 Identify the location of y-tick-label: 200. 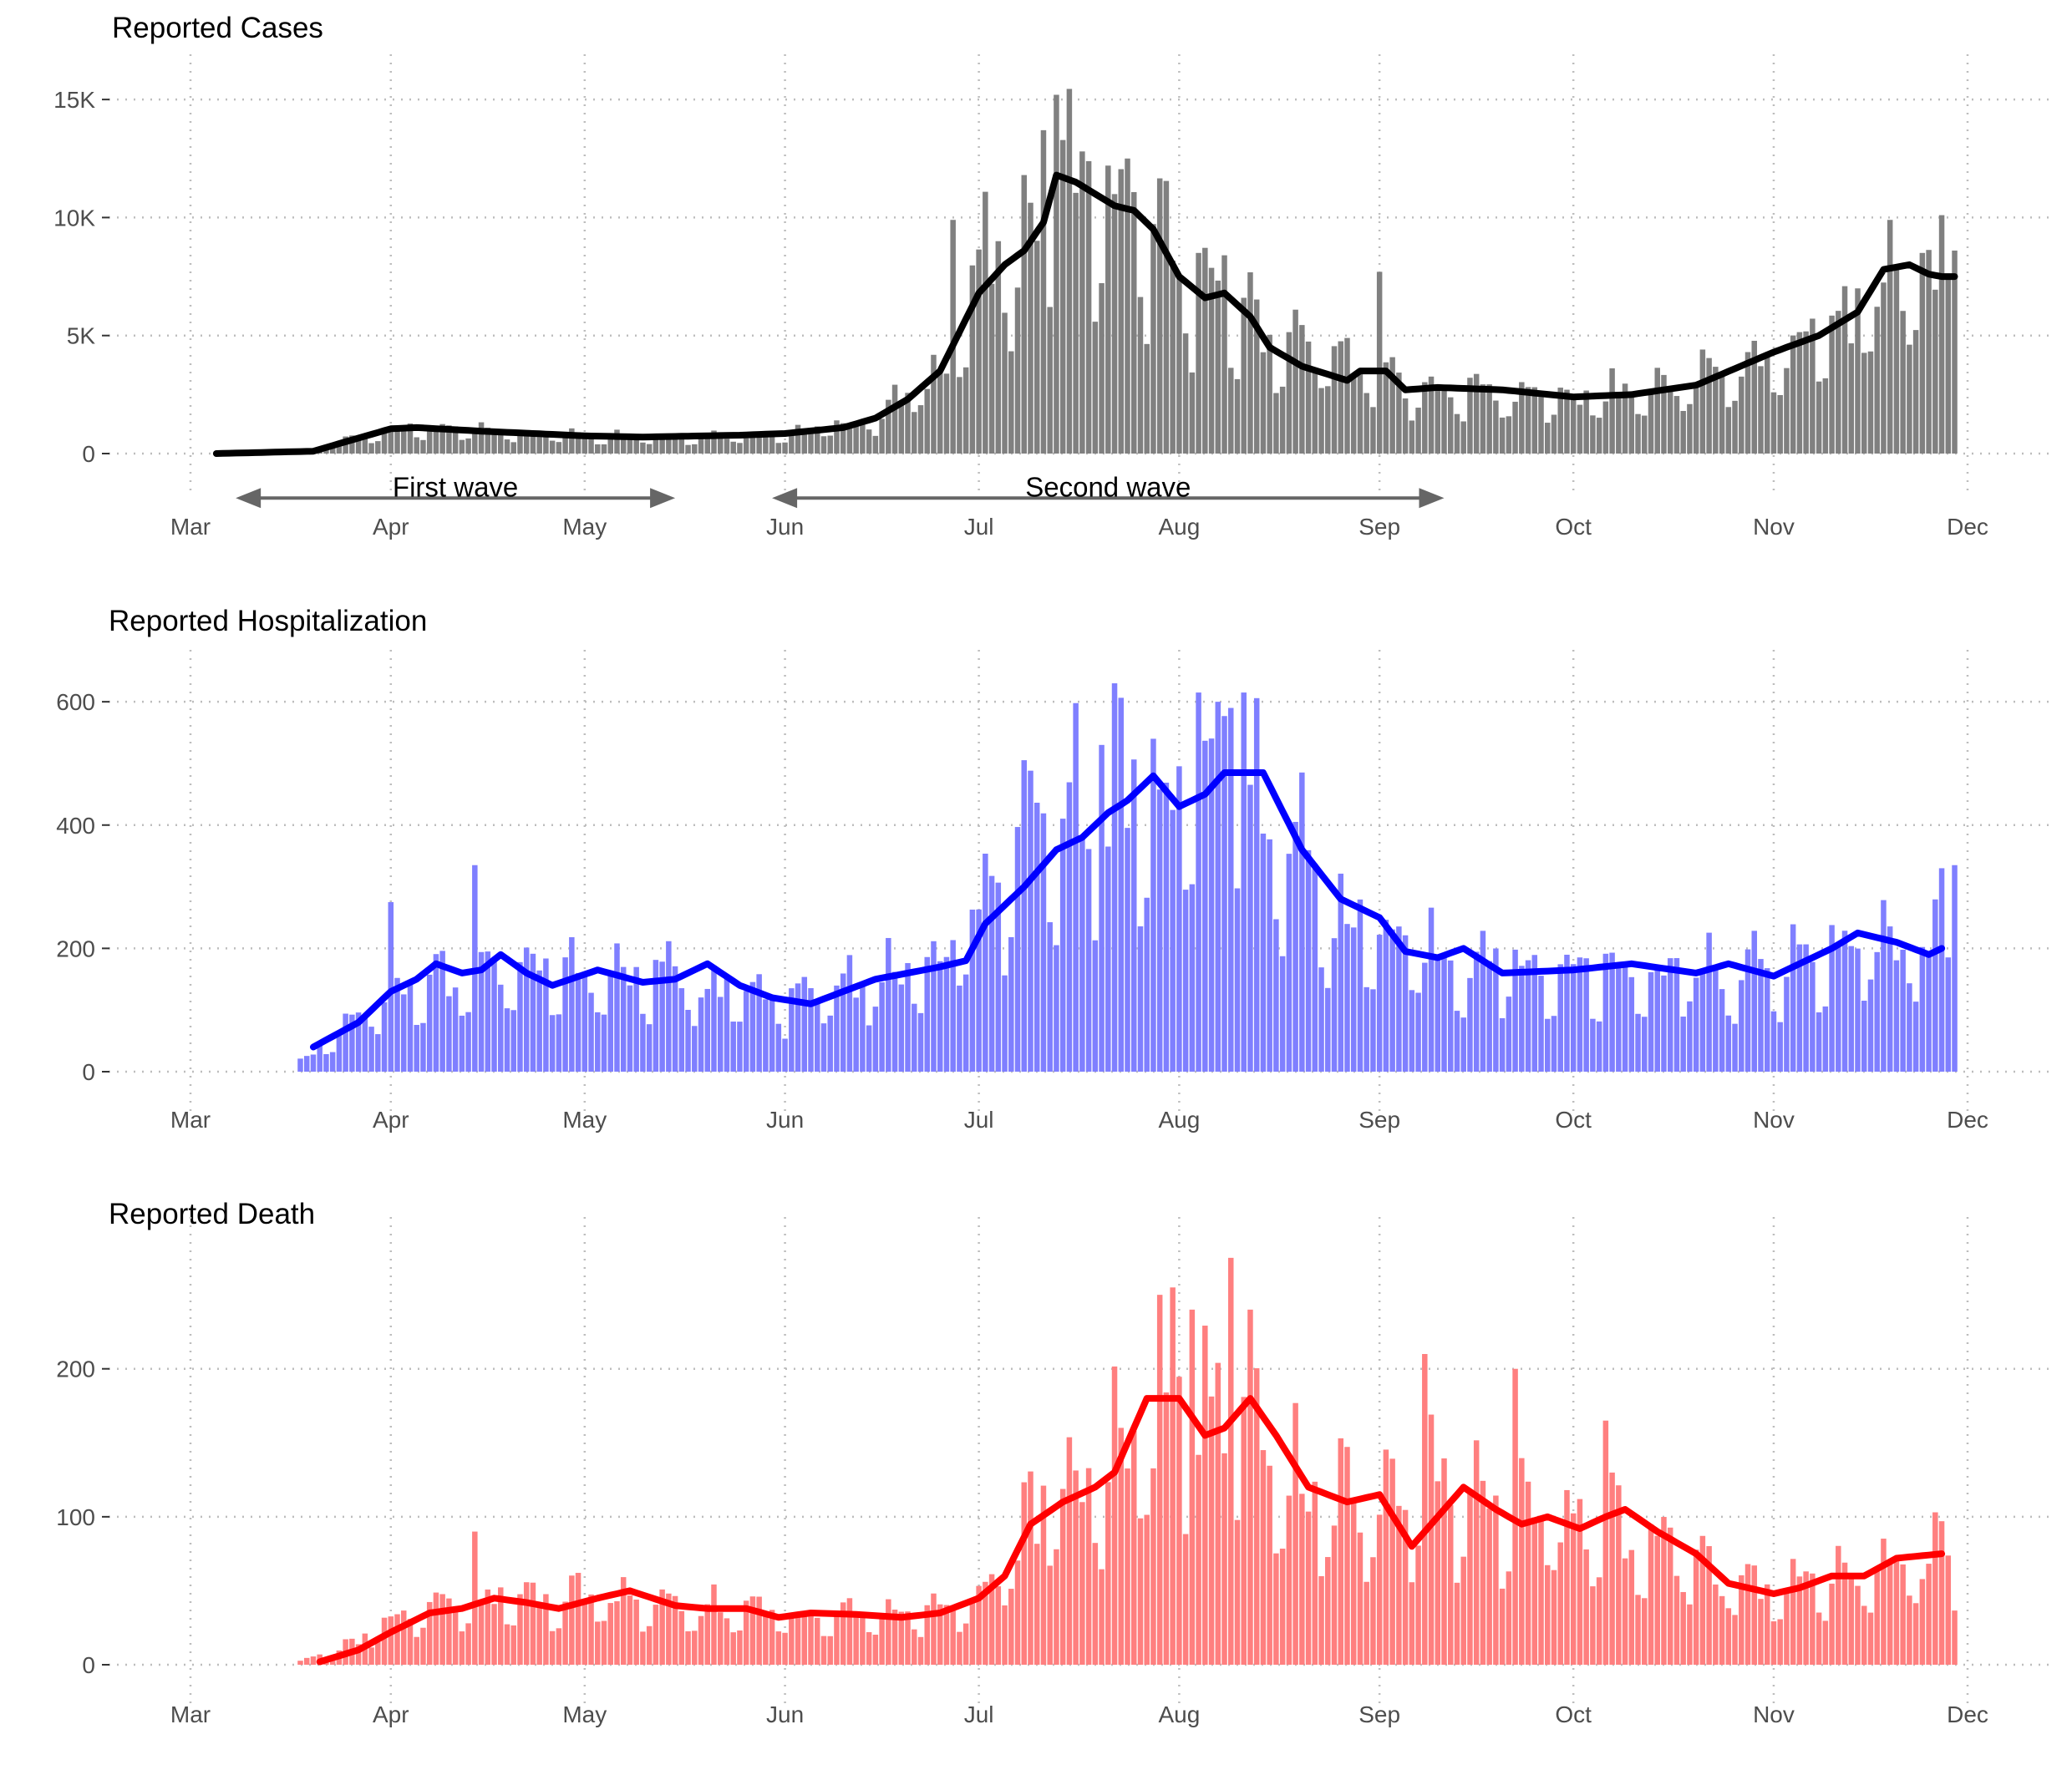
(75, 1369).